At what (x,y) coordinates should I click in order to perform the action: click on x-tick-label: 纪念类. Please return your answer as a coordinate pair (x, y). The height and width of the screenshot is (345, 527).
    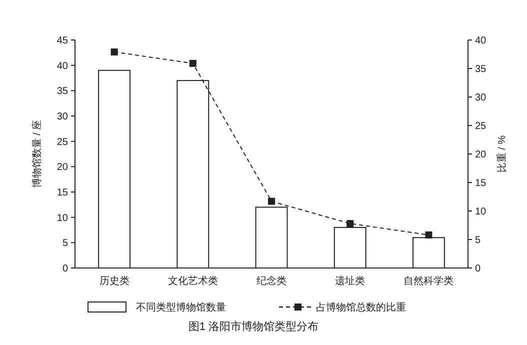
    Looking at the image, I should click on (271, 281).